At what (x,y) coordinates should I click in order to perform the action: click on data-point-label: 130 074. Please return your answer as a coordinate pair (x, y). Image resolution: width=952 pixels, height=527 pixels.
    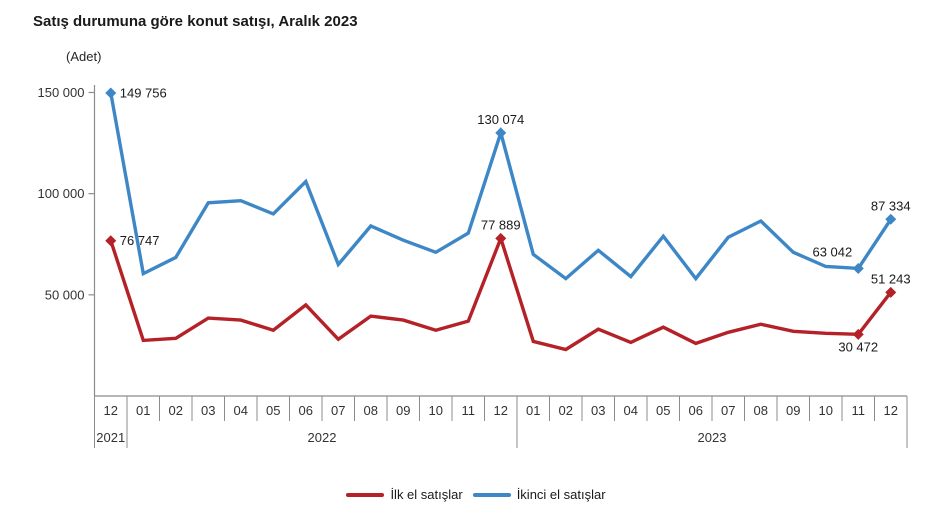
    Looking at the image, I should click on (500, 119).